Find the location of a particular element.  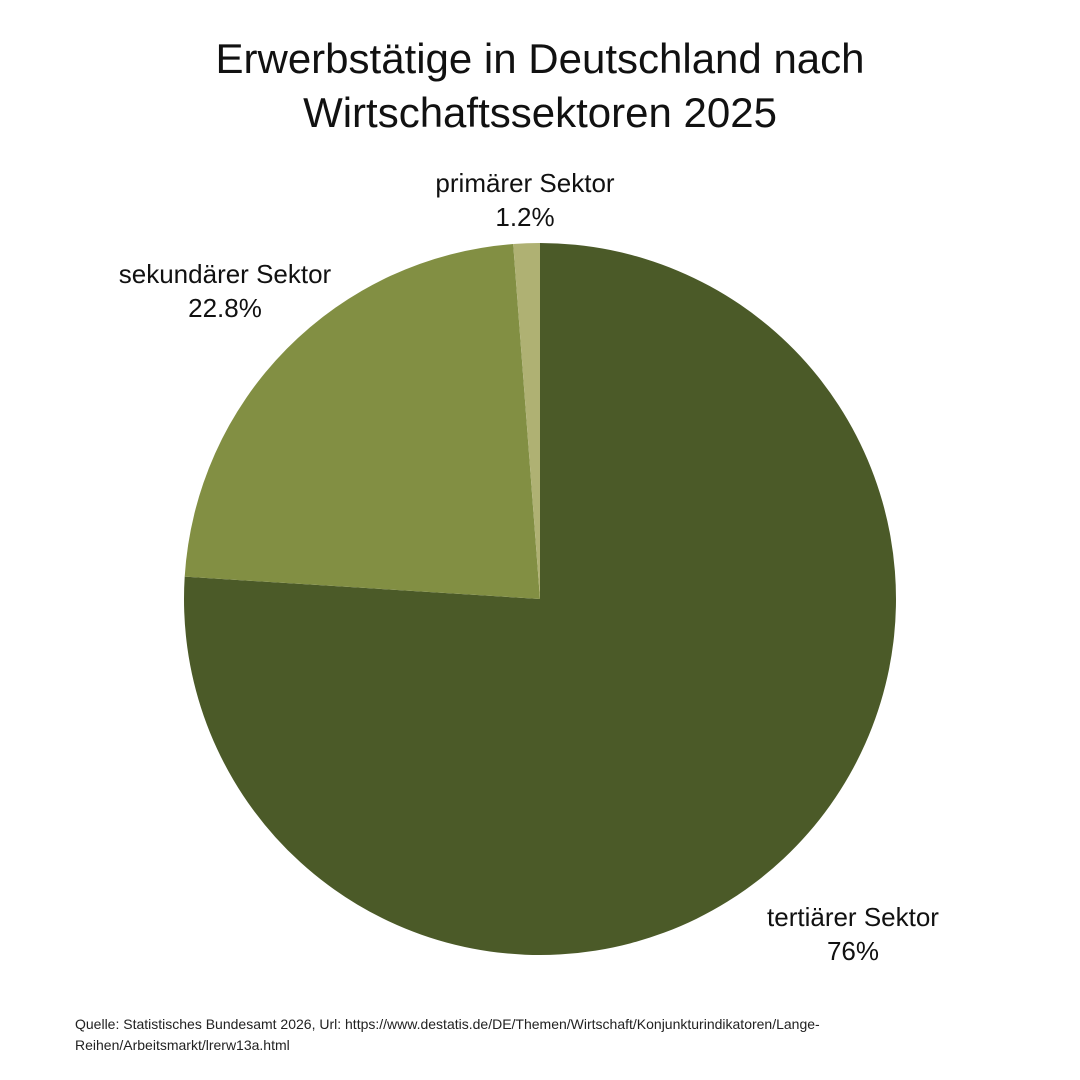

slice-label-primaer: primärer Sektor 1.2% is located at coordinates (525, 200).